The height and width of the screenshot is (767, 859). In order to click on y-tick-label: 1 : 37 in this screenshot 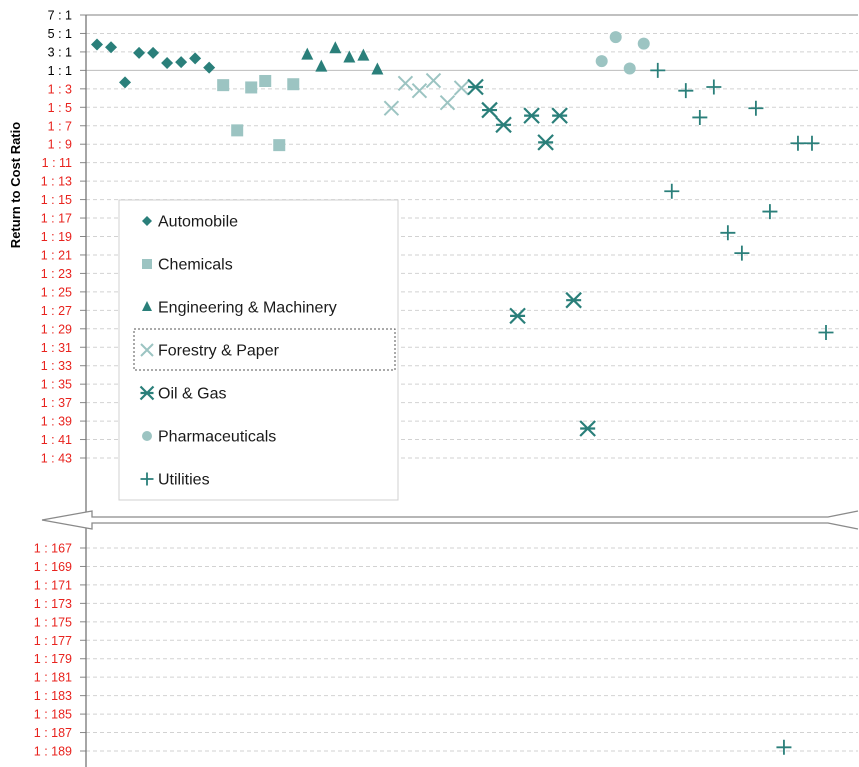, I will do `click(56, 403)`.